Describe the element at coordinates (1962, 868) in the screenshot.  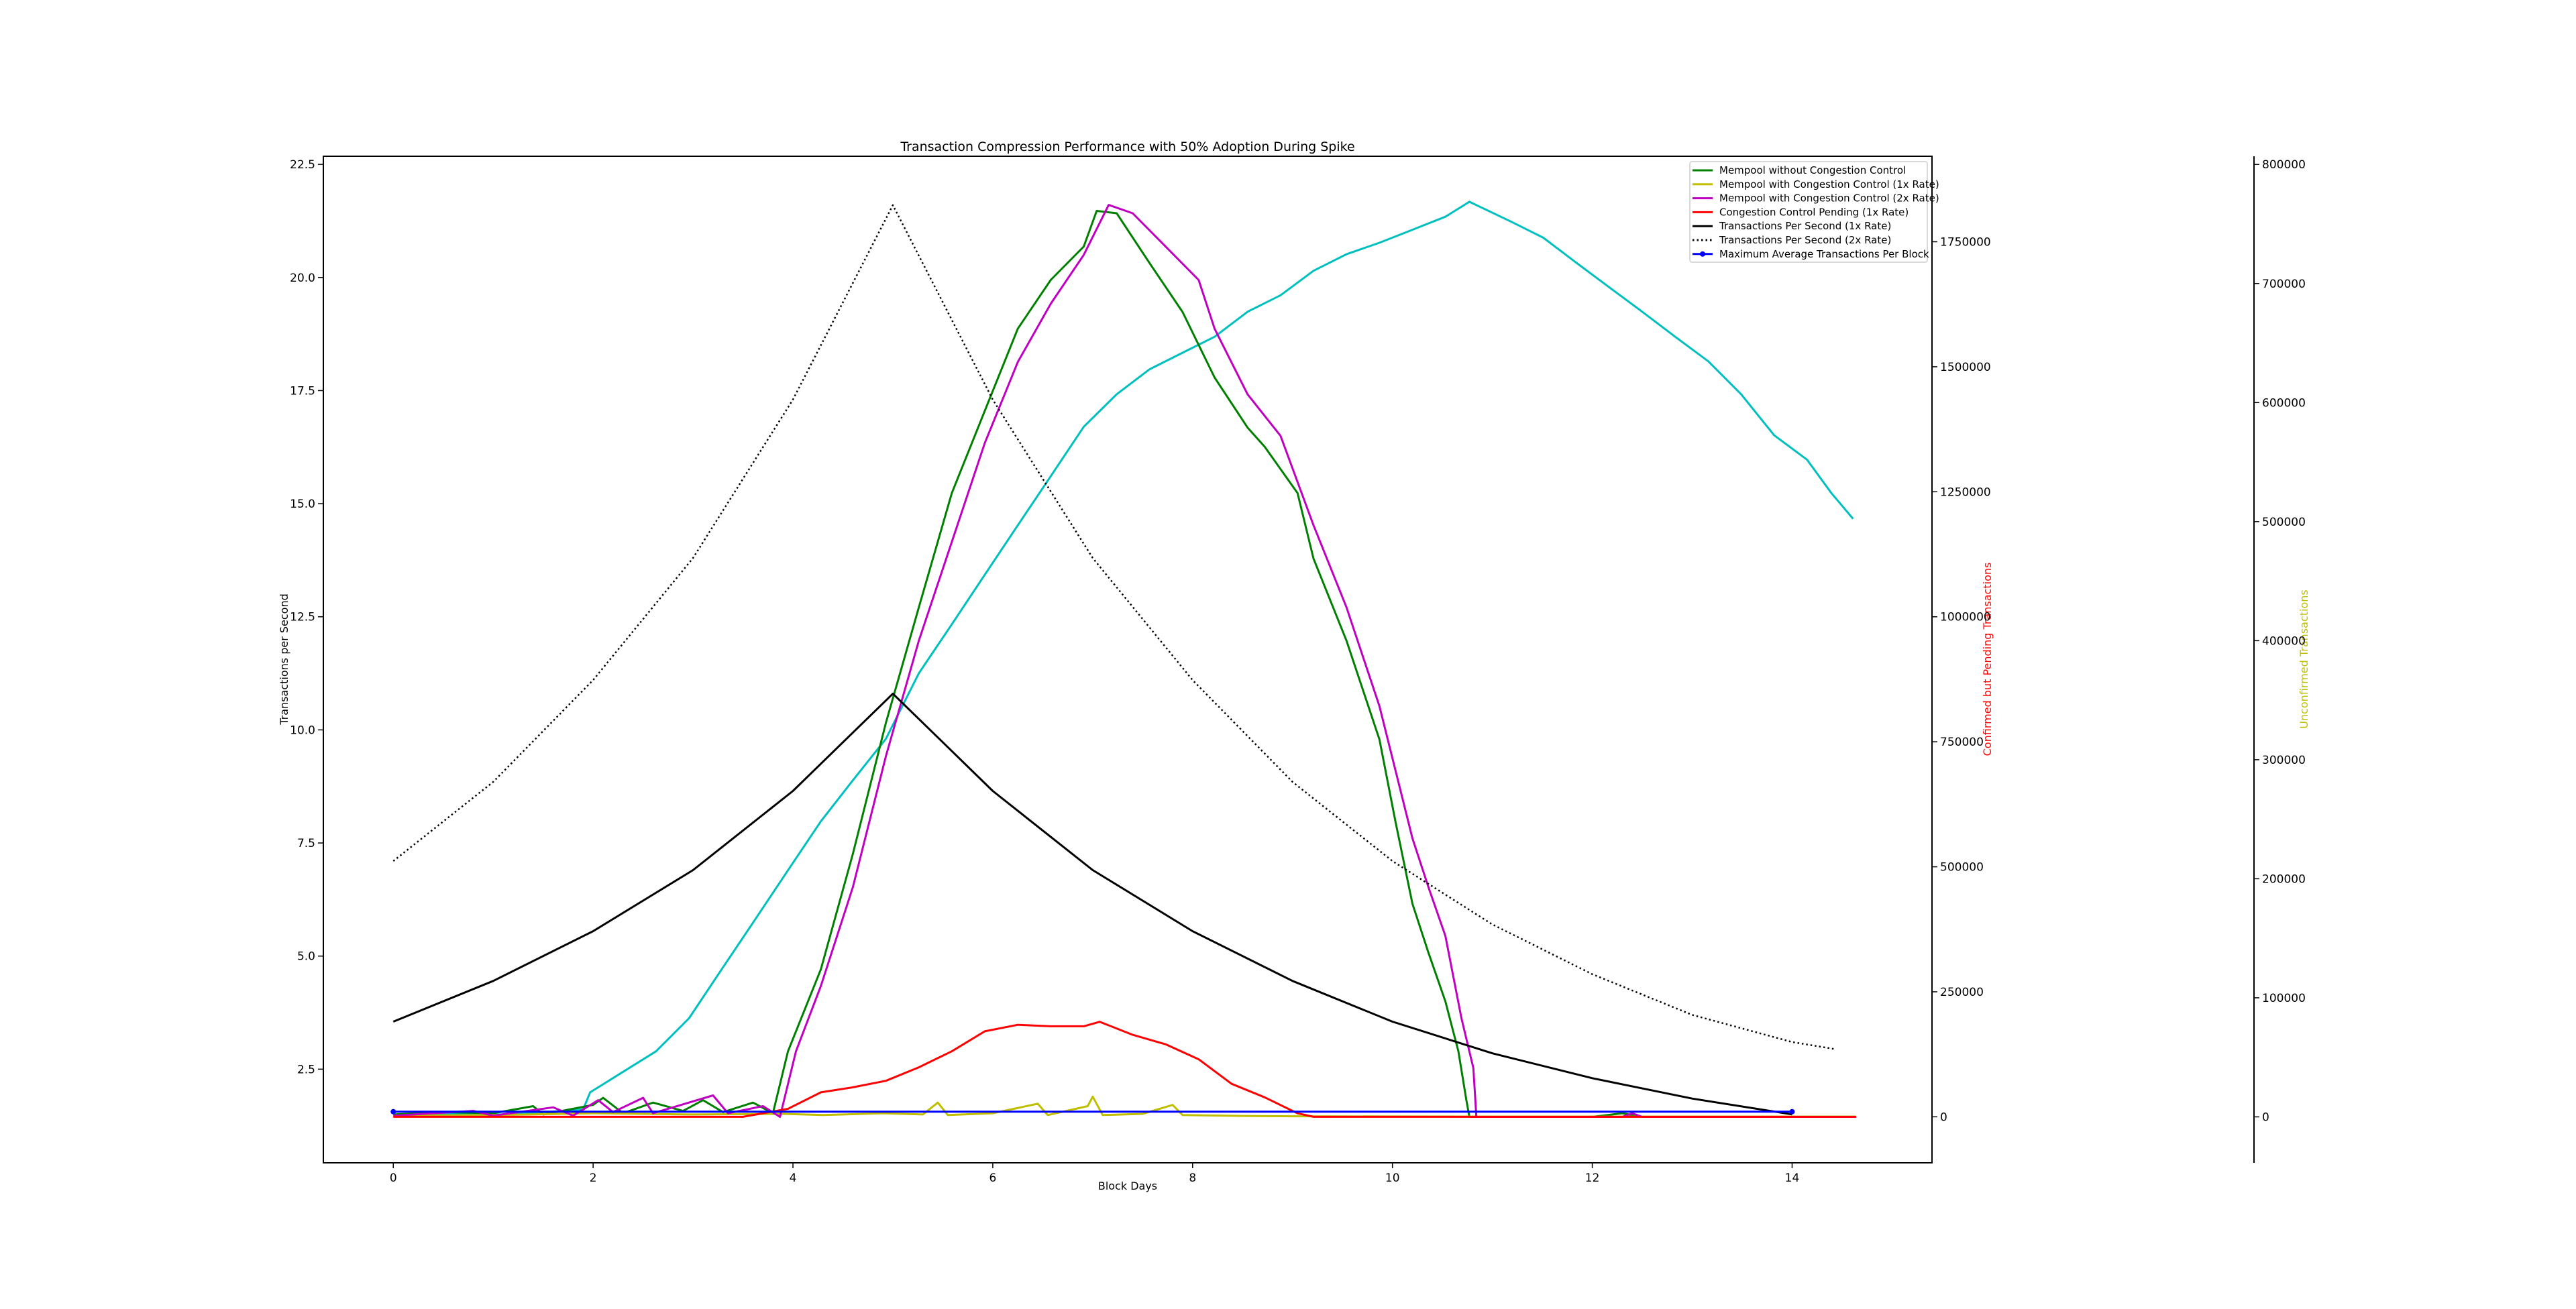
I see `y2-tick-label: 500000` at that location.